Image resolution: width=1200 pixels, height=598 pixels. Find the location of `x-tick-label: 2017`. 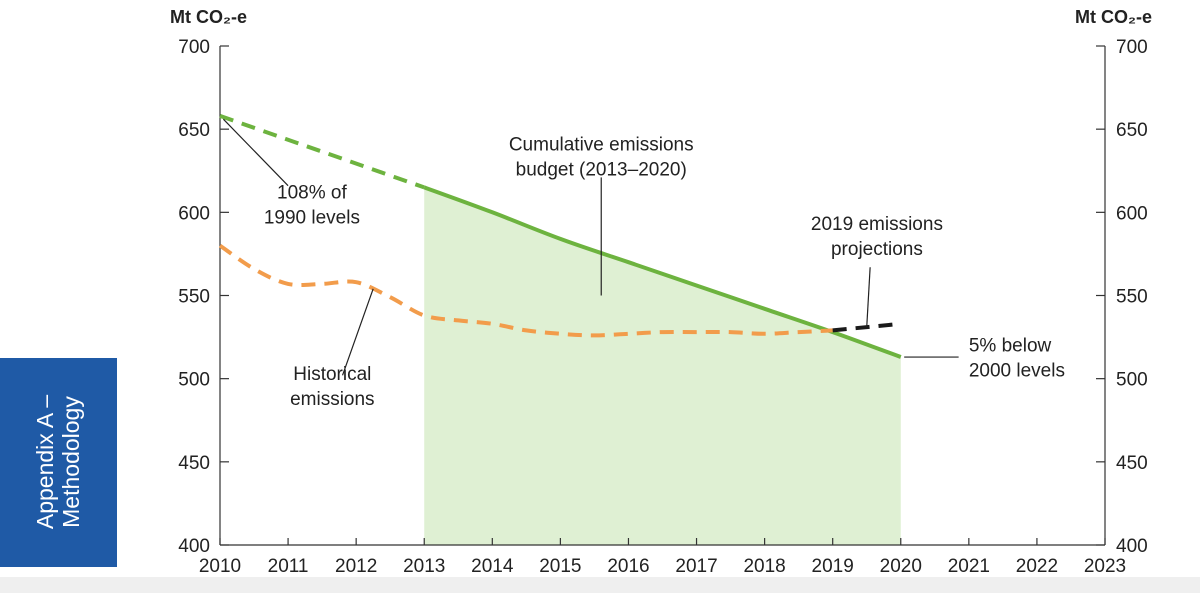

x-tick-label: 2017 is located at coordinates (696, 566).